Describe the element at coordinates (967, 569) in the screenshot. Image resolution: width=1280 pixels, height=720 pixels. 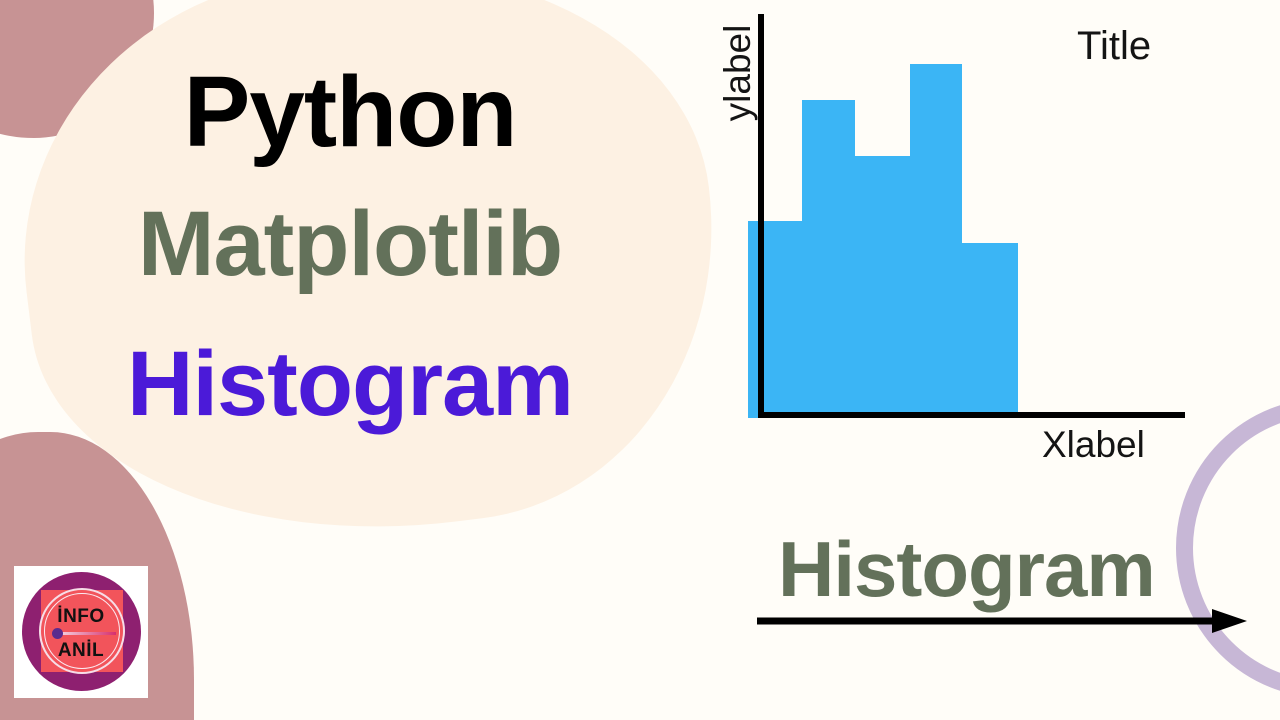
I see `caption-histogram: Histogram` at that location.